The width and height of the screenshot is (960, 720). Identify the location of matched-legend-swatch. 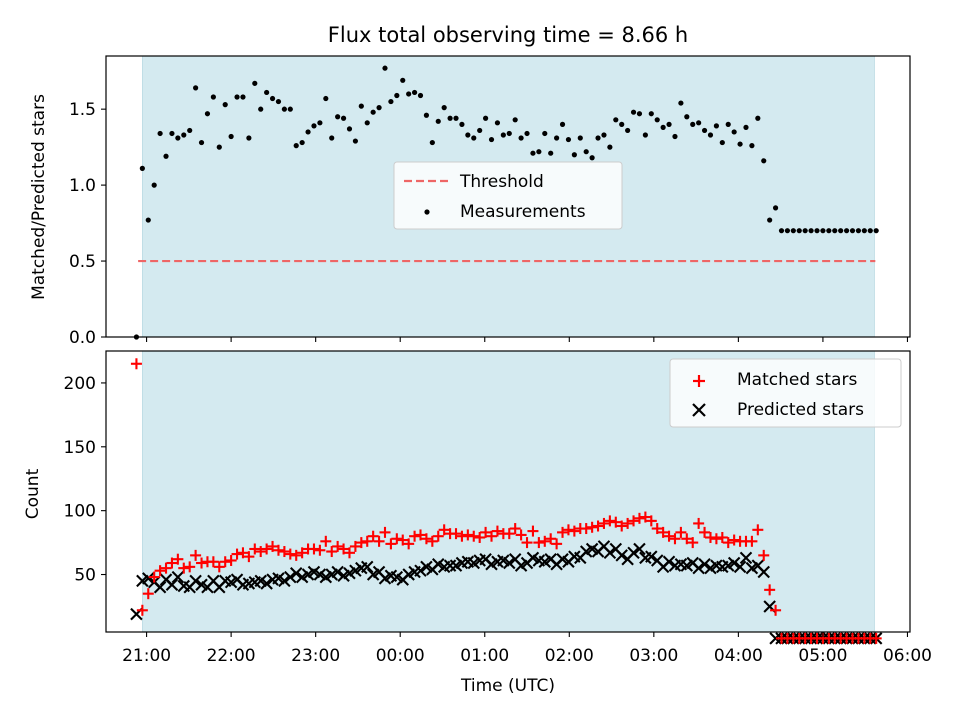
(699, 381).